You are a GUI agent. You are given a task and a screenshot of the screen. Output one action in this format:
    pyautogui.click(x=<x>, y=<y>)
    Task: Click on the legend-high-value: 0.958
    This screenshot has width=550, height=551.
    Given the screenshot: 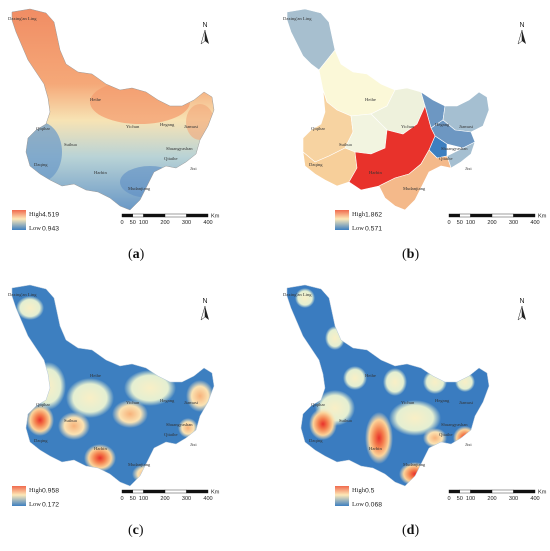 What is the action you would take?
    pyautogui.click(x=50, y=491)
    